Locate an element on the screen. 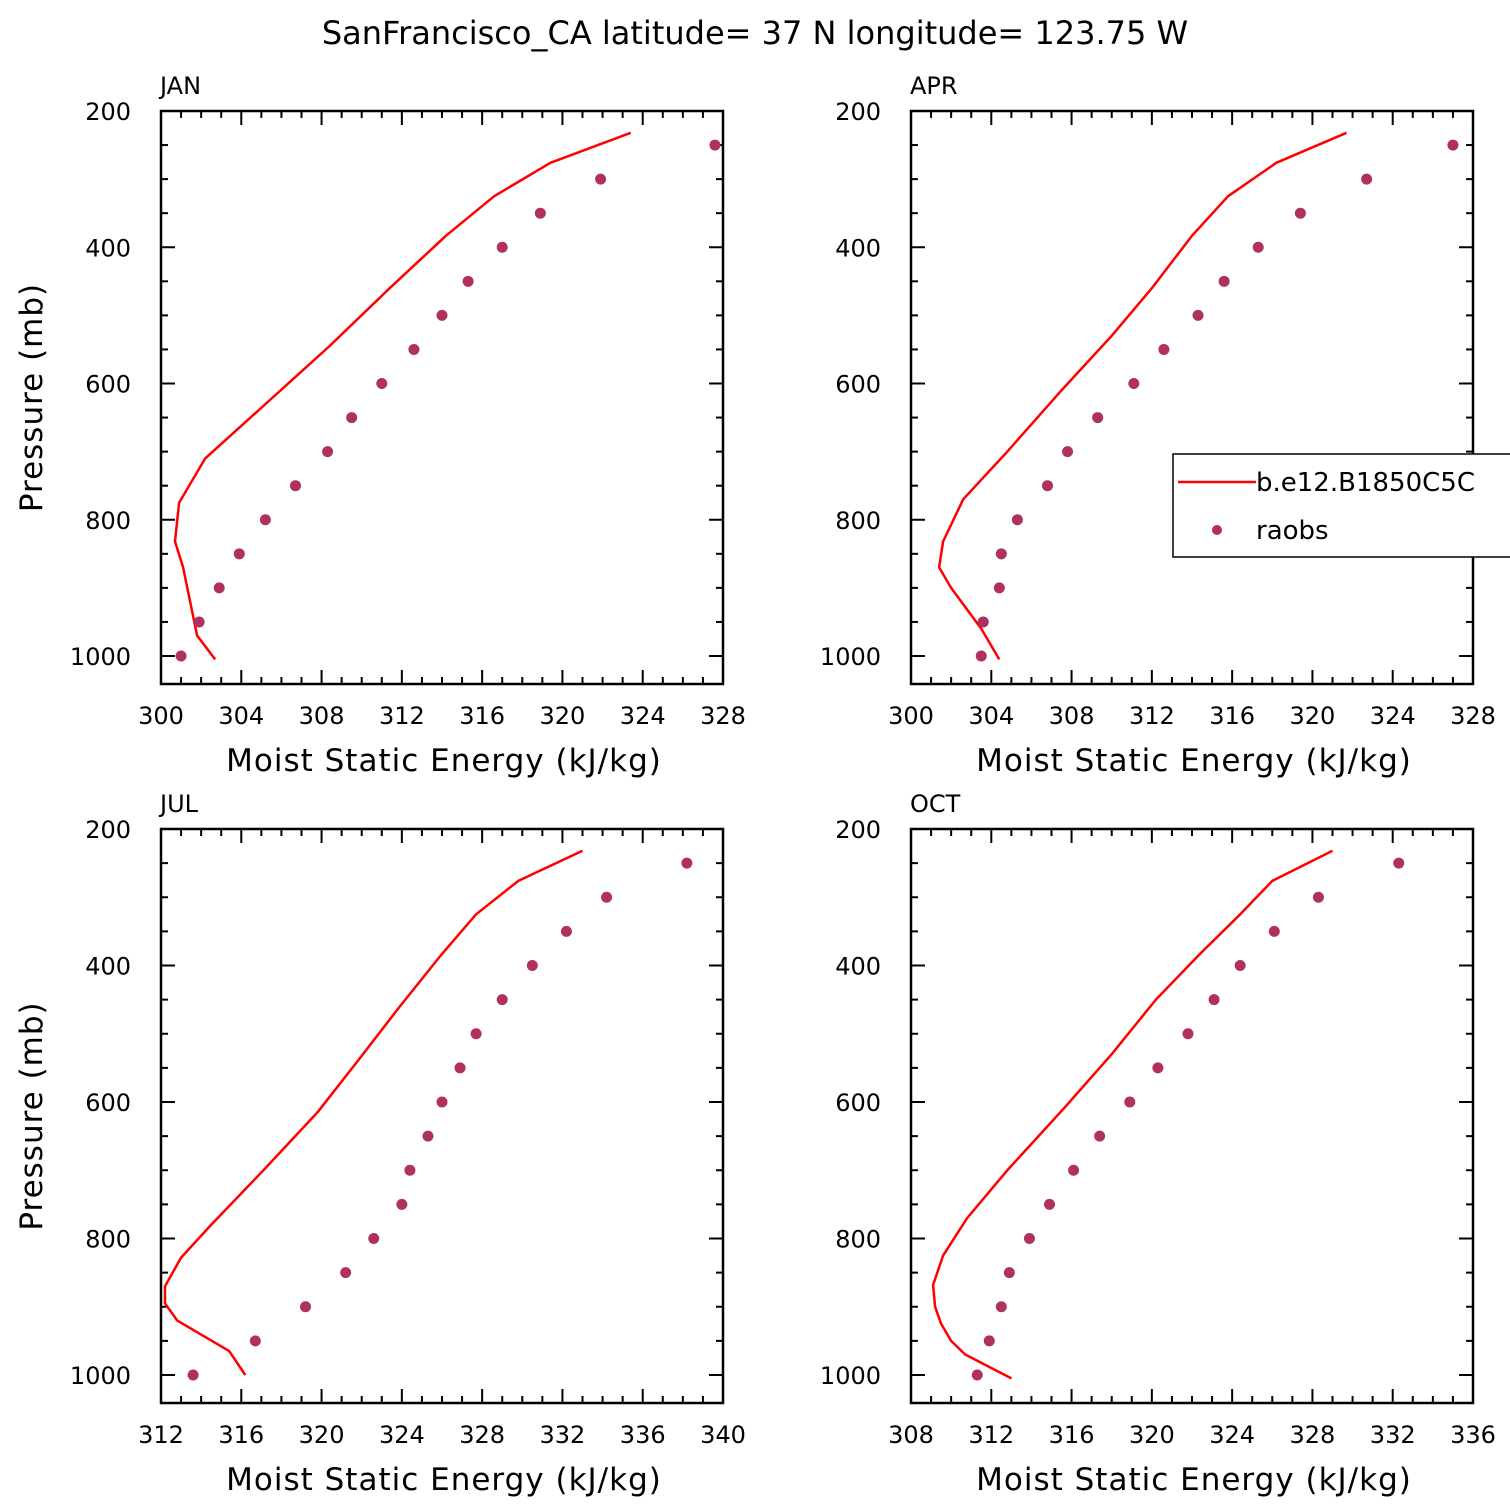 The width and height of the screenshot is (1510, 1510). panel-label: JAN is located at coordinates (179, 86).